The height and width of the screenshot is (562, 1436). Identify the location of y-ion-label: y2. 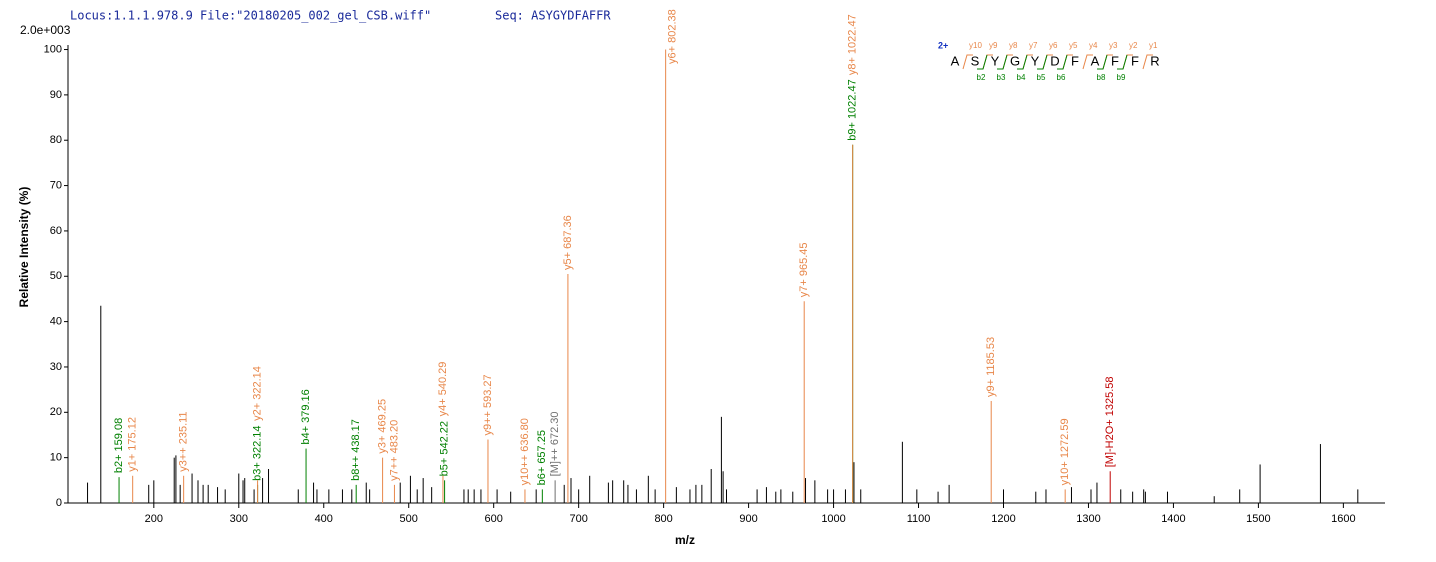
(1133, 45).